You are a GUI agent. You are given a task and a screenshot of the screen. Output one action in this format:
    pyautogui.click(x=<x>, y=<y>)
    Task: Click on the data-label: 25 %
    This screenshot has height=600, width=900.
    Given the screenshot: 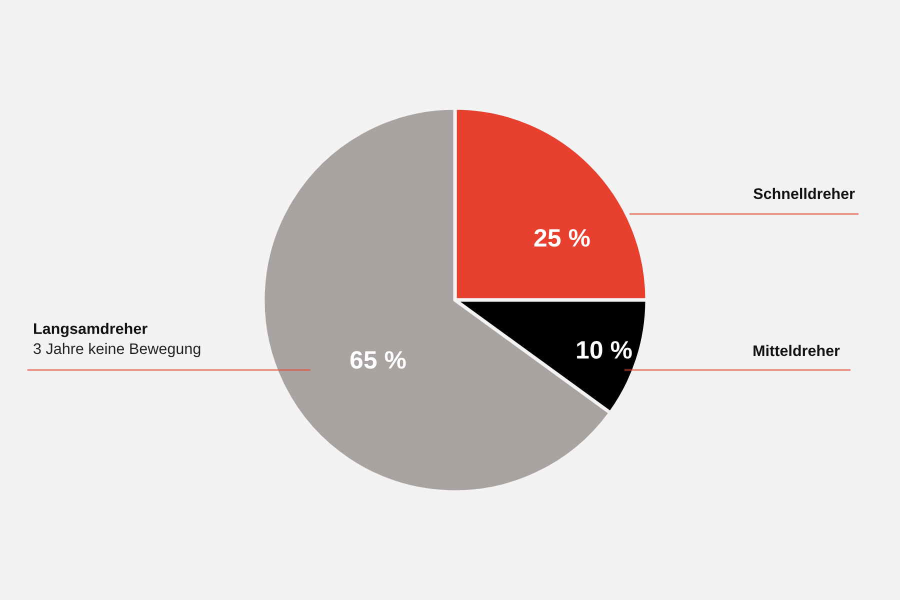 What is the action you would take?
    pyautogui.click(x=562, y=238)
    